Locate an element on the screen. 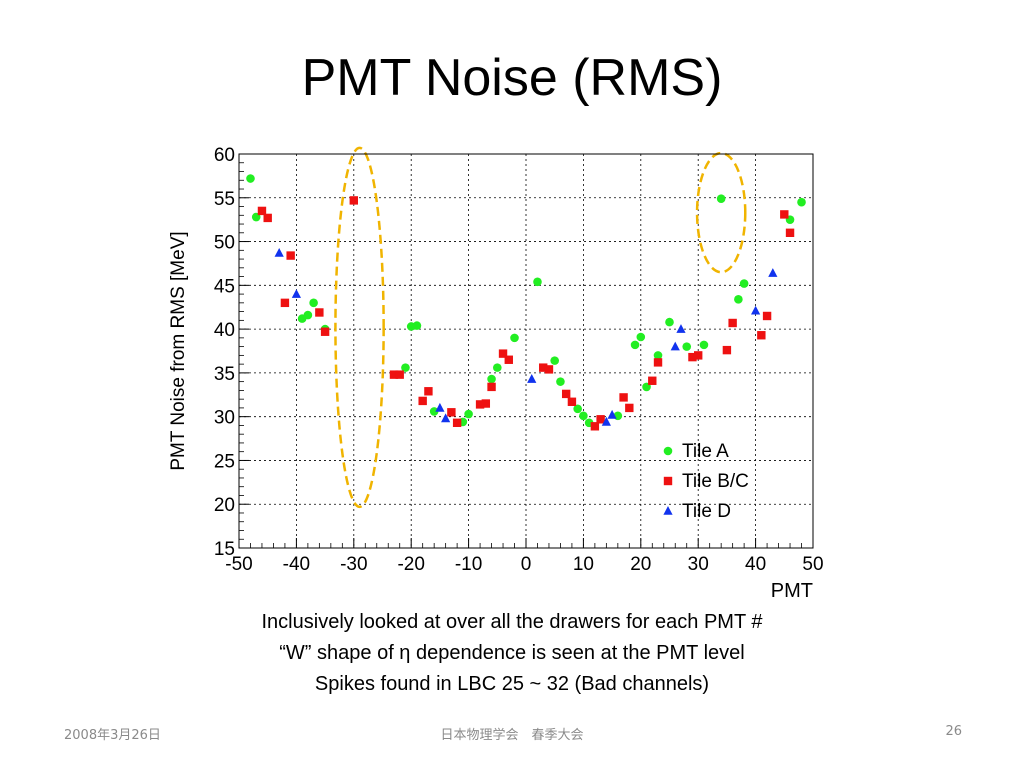 The width and height of the screenshot is (1024, 768). y-tick-label: 30 is located at coordinates (224, 418).